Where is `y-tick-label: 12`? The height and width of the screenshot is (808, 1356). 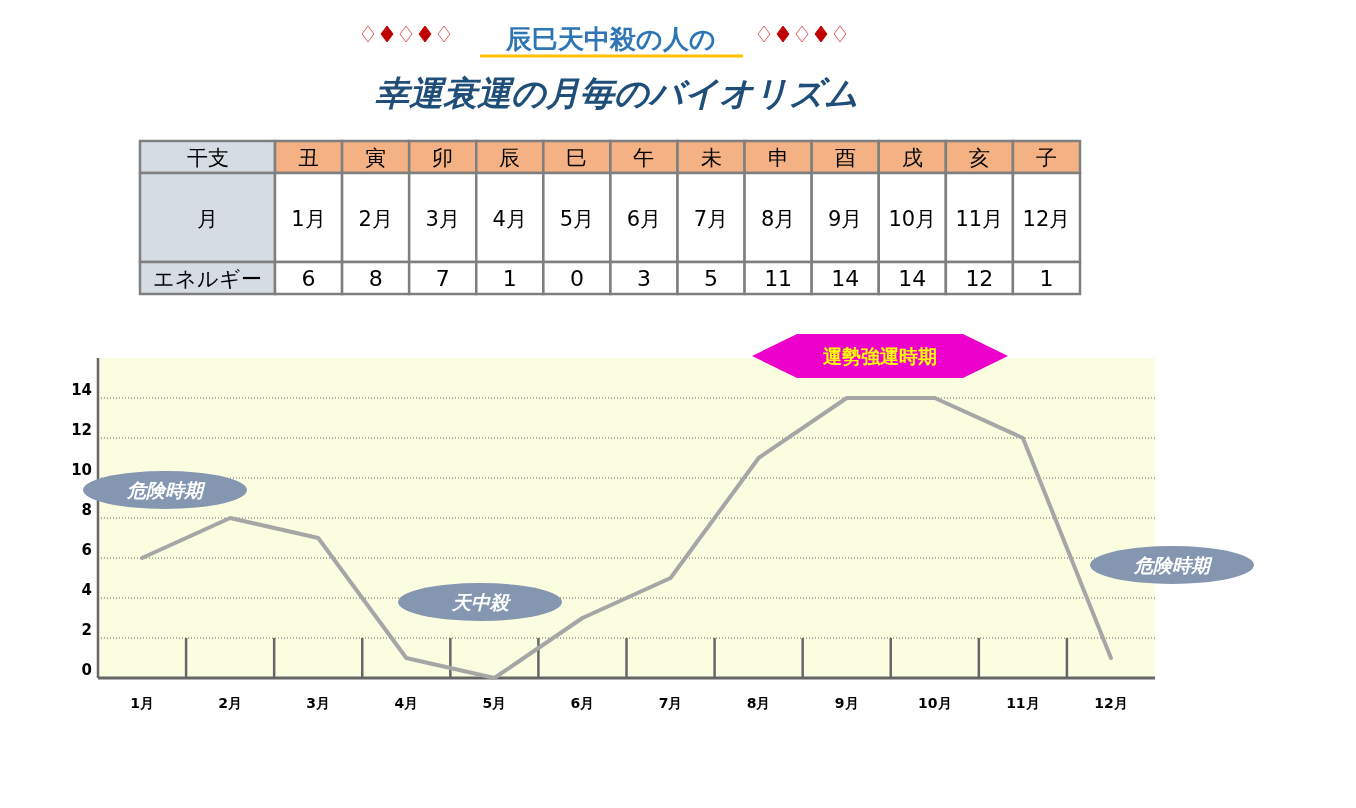
y-tick-label: 12 is located at coordinates (81, 430).